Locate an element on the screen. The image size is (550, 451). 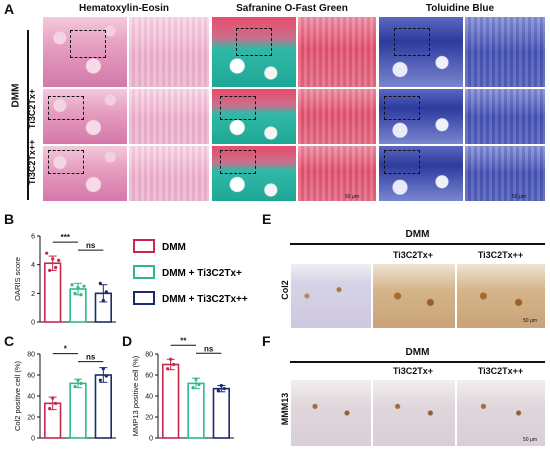
chart-d-mmp13: 0 20 40 60 80 MMP13 positive cell (%) ** ns is located at coordinates (182, 389).